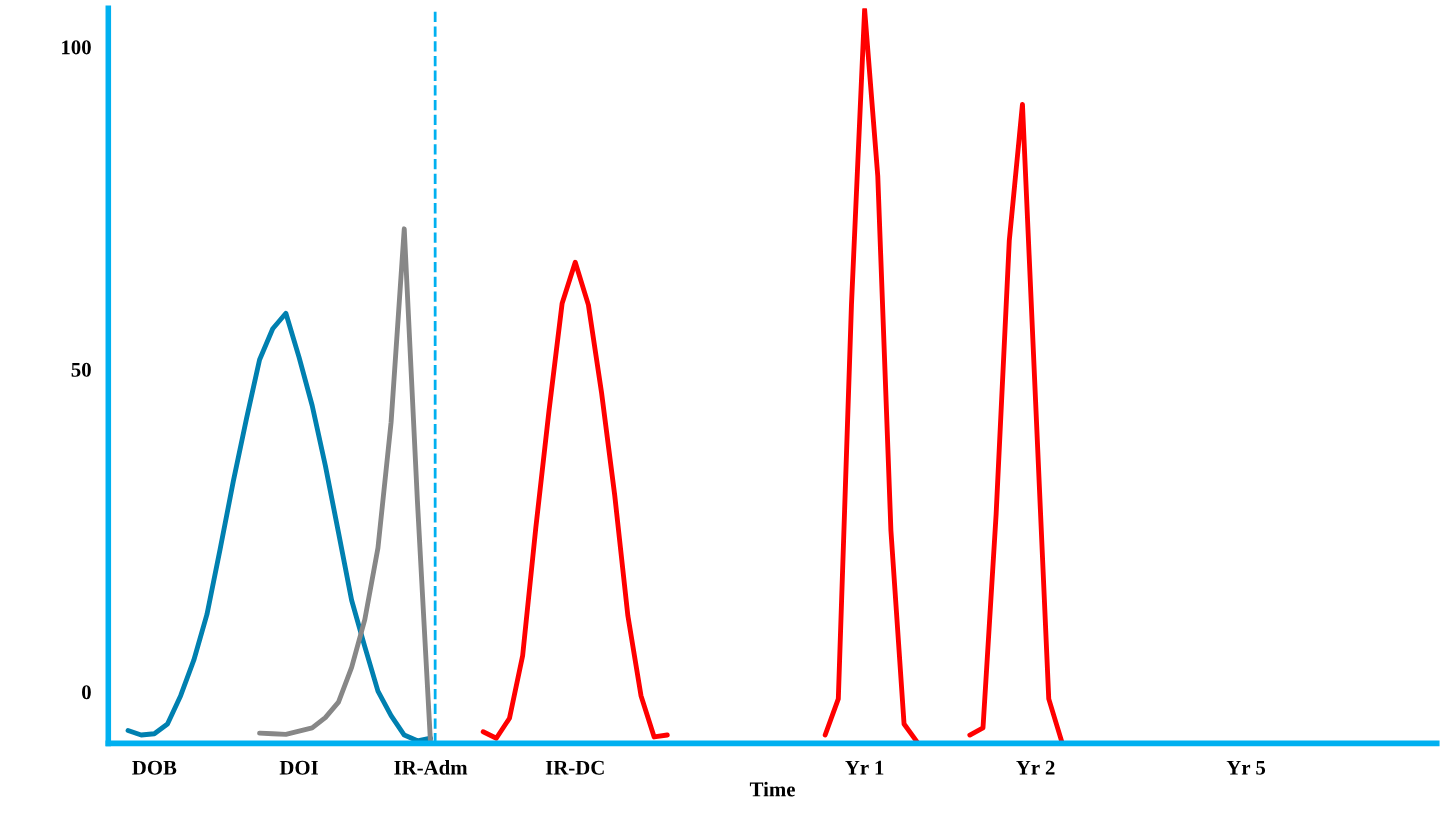 This screenshot has width=1444, height=826. Describe the element at coordinates (1035, 767) in the screenshot. I see `x-tick-label: Yr 2` at that location.